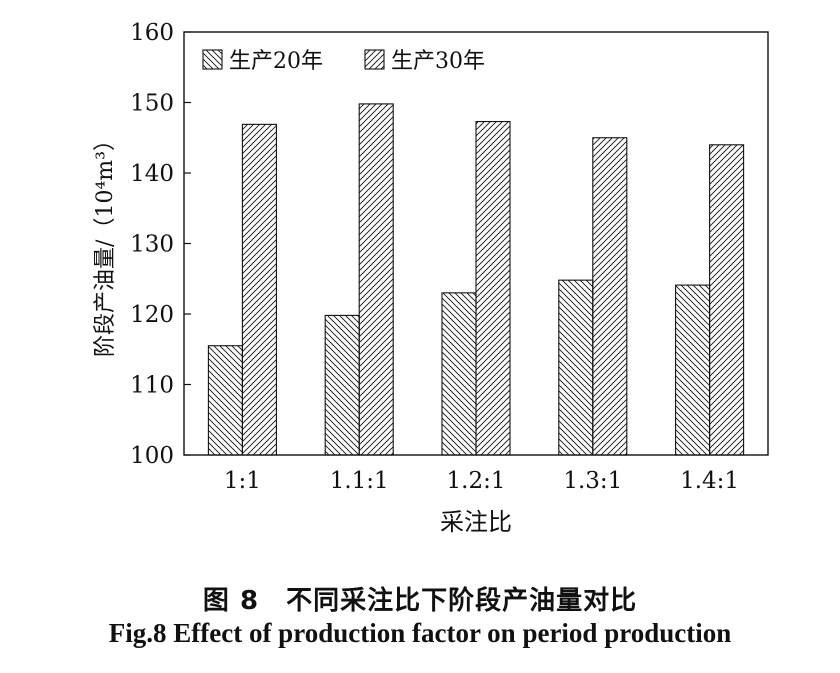  What do you see at coordinates (152, 33) in the screenshot?
I see `y-tick-label: 160` at bounding box center [152, 33].